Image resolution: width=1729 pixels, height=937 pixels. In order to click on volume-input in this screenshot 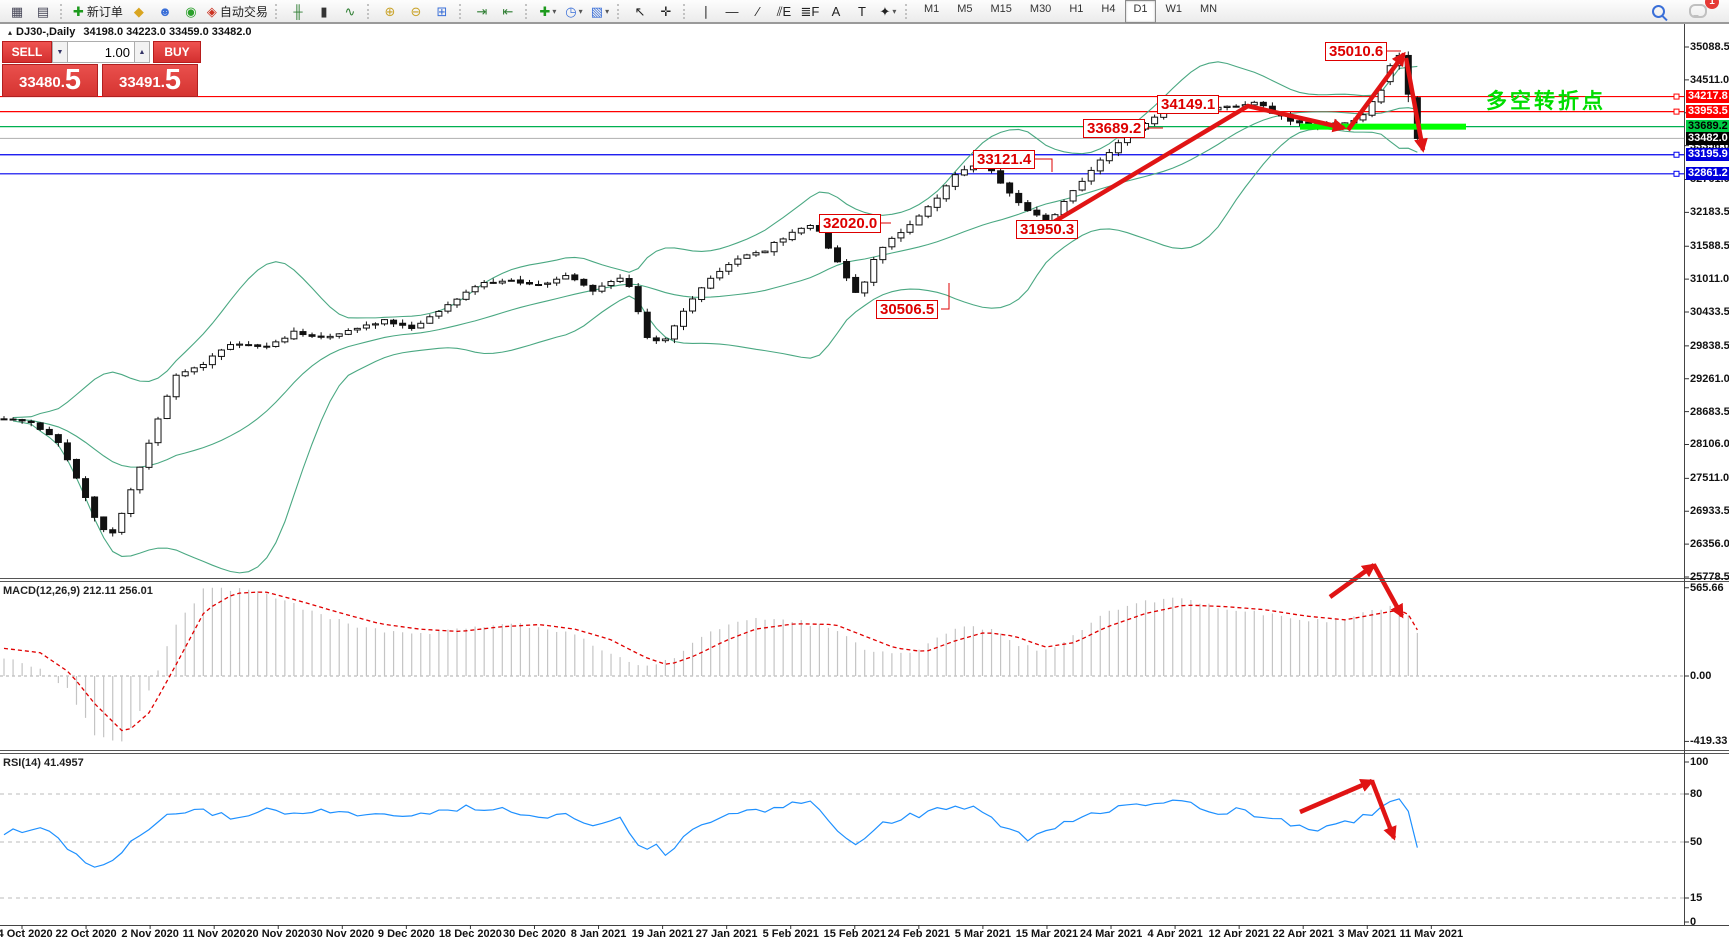, I will do `click(101, 52)`.